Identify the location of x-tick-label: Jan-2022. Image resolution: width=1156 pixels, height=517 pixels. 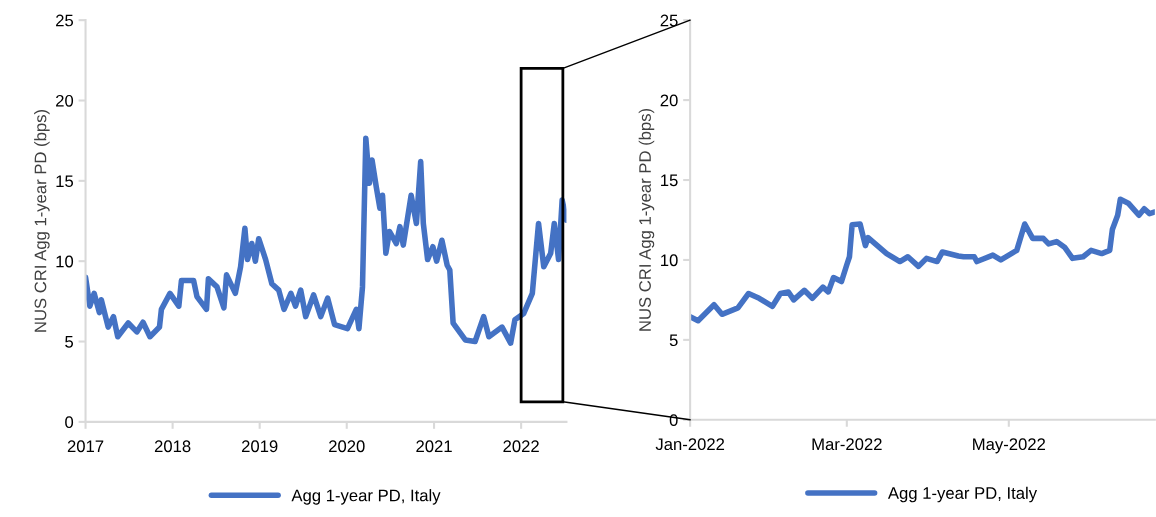
(690, 444).